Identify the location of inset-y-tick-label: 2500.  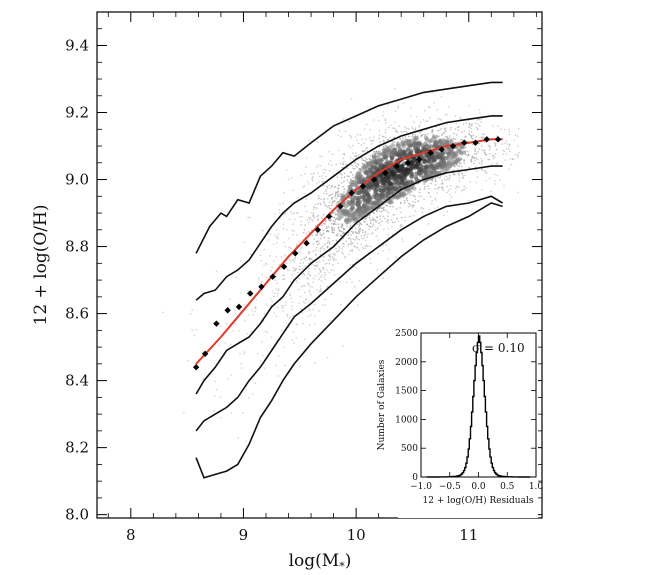
(406, 334).